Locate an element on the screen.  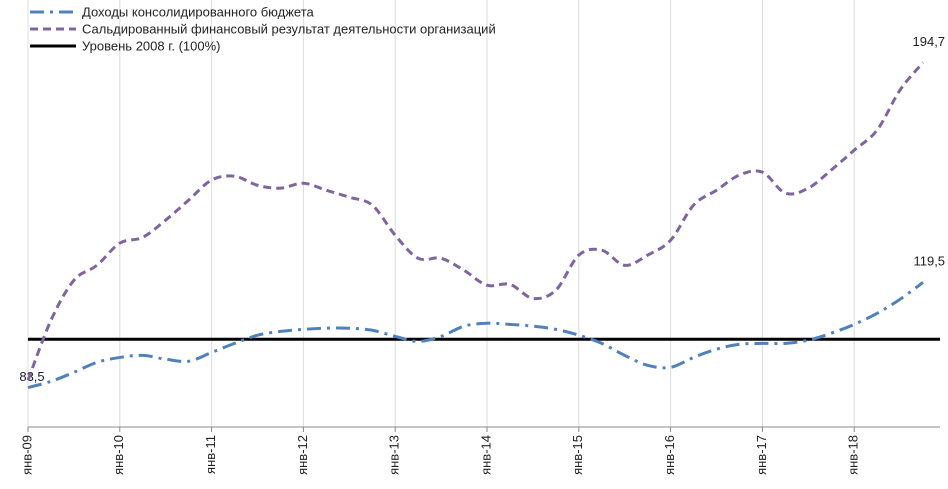
legend-label: Доходы консолидированного бюджета is located at coordinates (198, 11).